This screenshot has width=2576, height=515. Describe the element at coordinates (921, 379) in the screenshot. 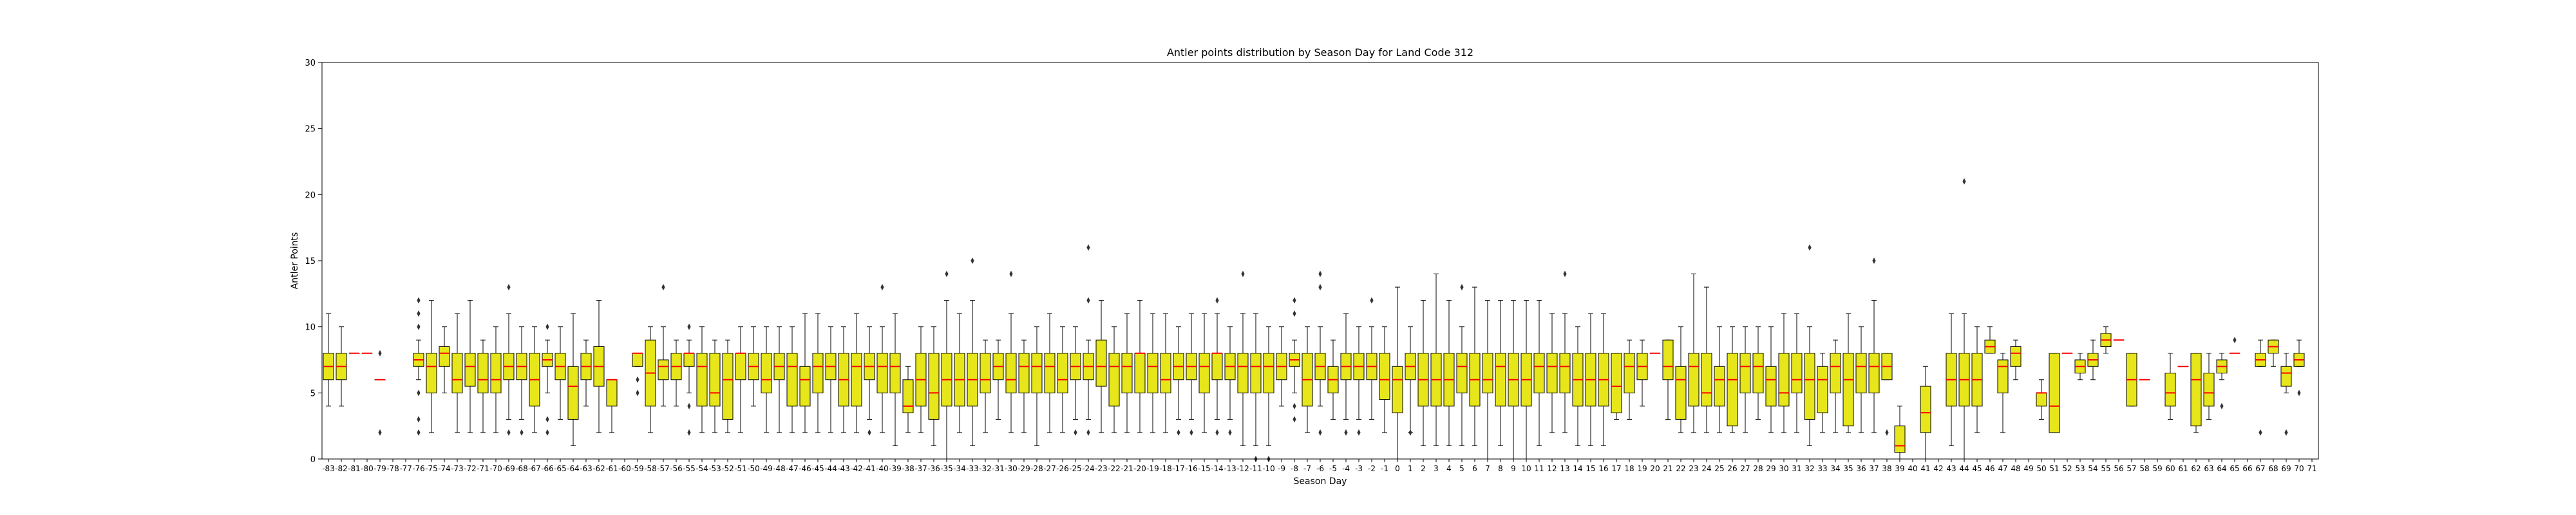

I see `box--37` at that location.